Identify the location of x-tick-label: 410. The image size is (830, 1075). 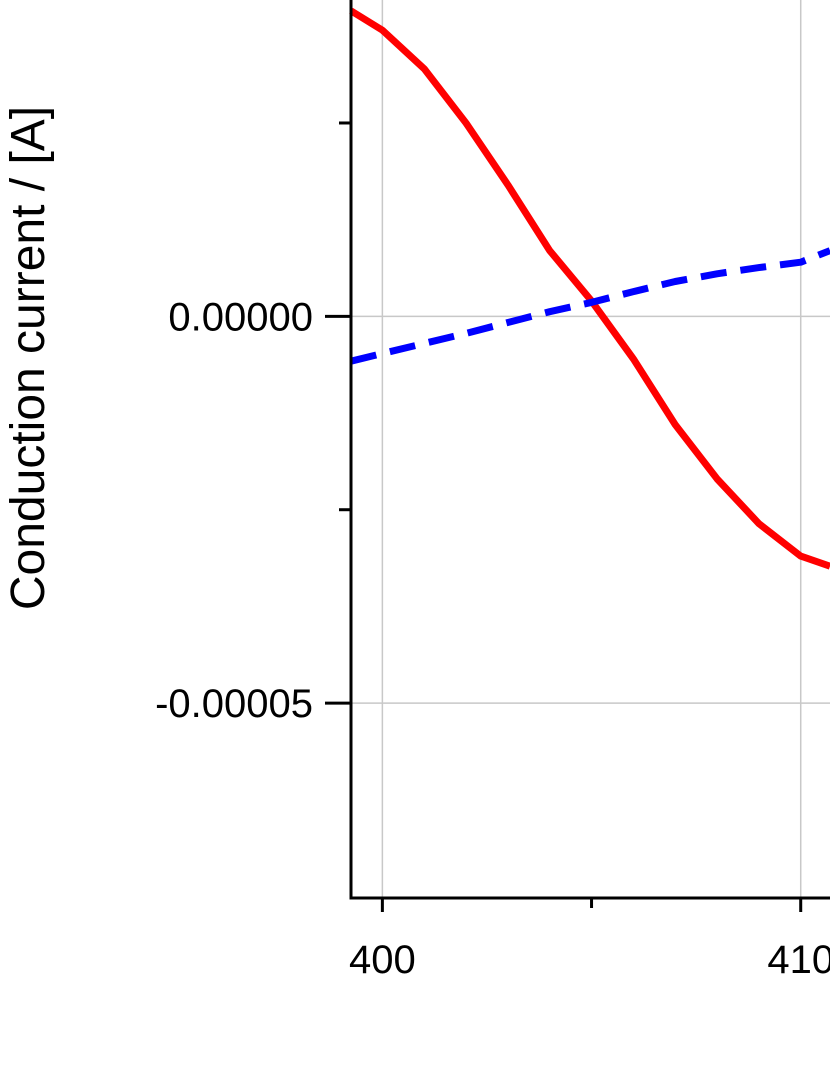
(798, 960).